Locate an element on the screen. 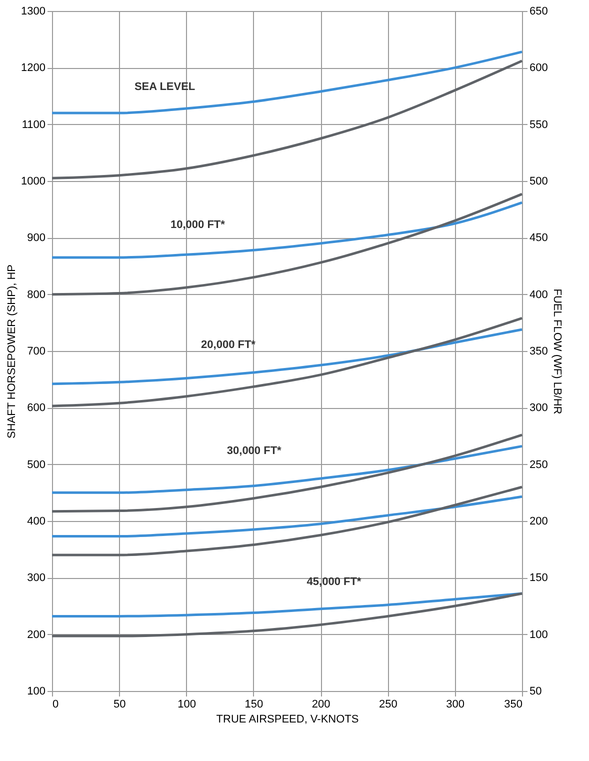 Image resolution: width=589 pixels, height=761 pixels. y-tick-label: 1200 is located at coordinates (33, 68).